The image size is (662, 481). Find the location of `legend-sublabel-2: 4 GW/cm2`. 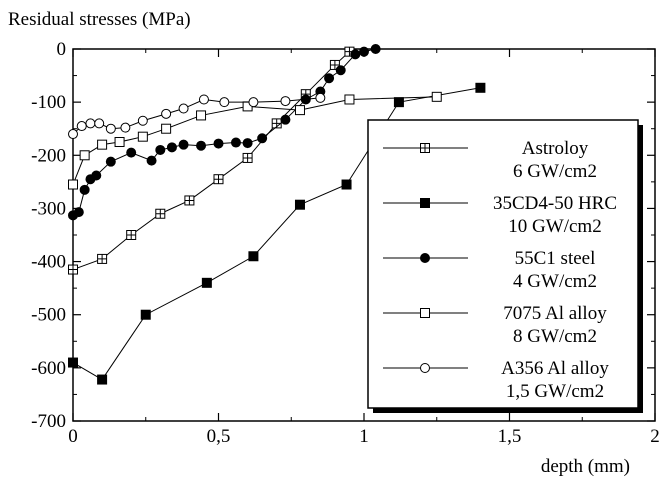

legend-sublabel-2: 4 GW/cm2 is located at coordinates (555, 281).